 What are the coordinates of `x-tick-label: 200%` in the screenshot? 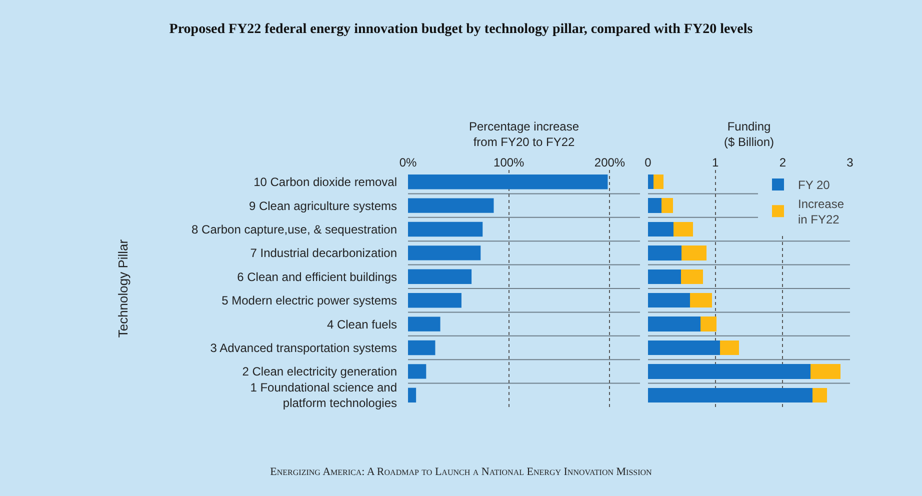 It's located at (610, 163).